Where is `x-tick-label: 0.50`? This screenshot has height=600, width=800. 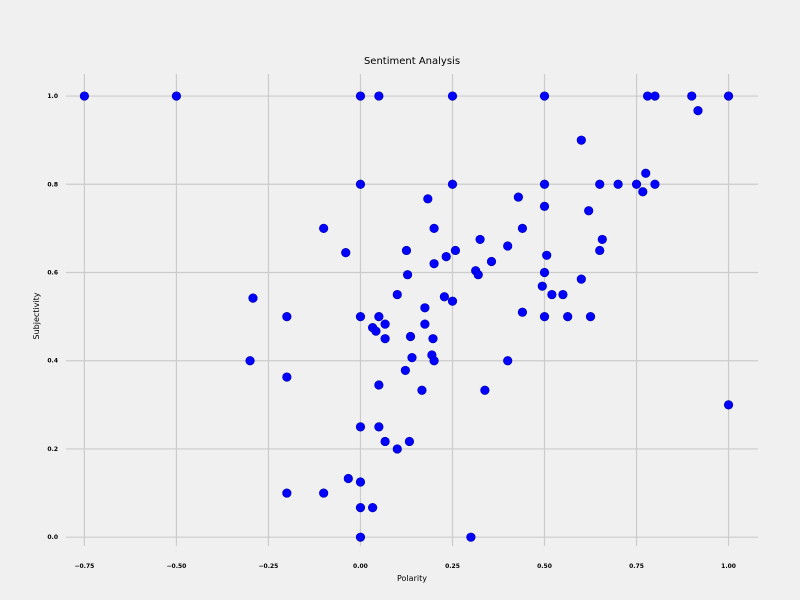
x-tick-label: 0.50 is located at coordinates (544, 566).